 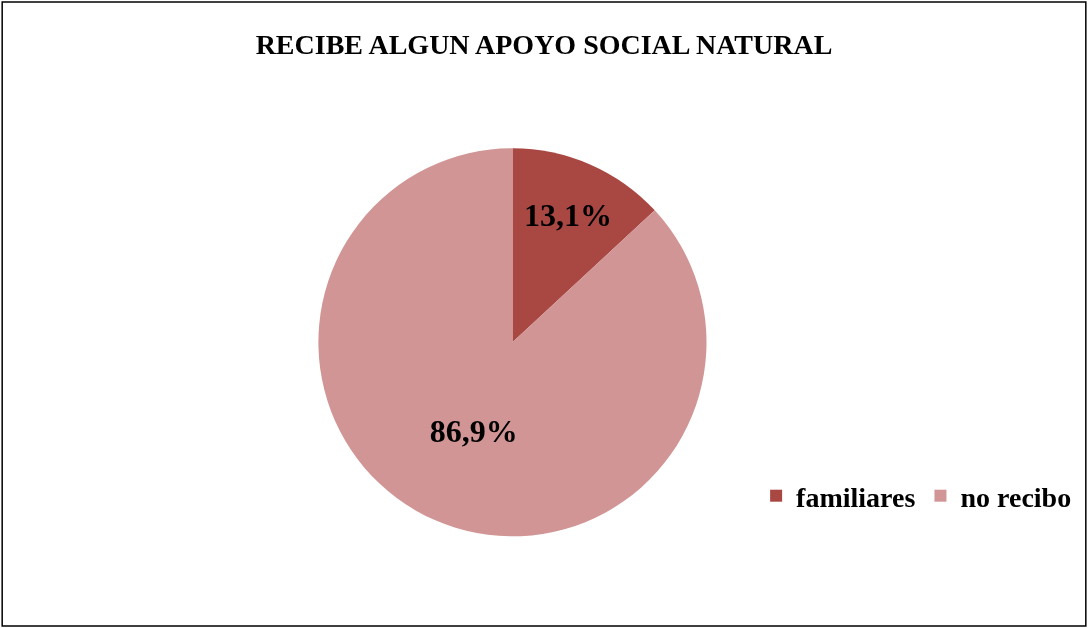 I want to click on chart-title: RECIBE ALGUN APOYO SOCIAL NATURAL, so click(x=544, y=44).